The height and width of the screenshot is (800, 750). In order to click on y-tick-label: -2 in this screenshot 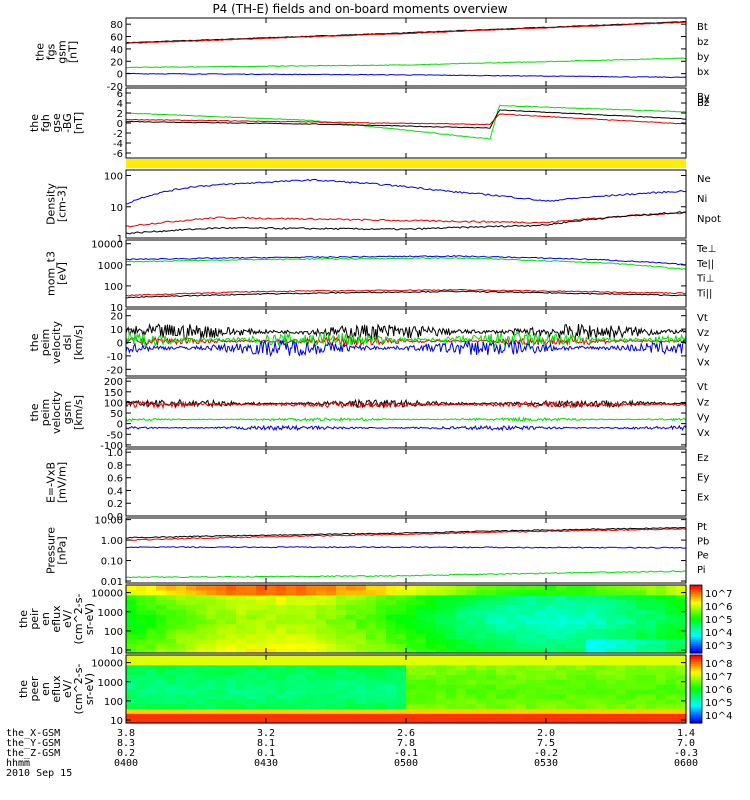, I will do `click(118, 134)`.